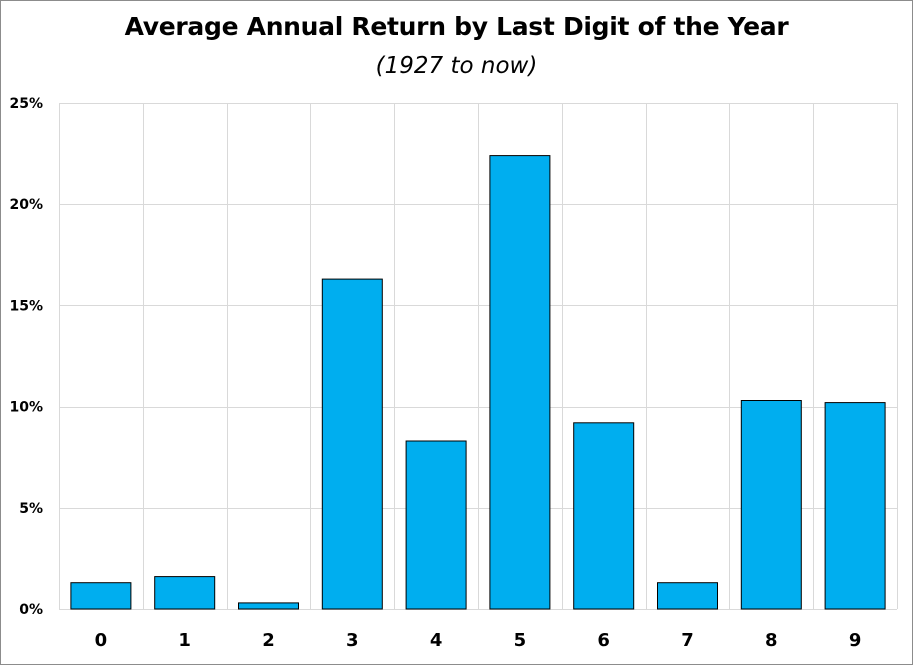 This screenshot has width=913, height=665. I want to click on x-tick-label: 3, so click(352, 640).